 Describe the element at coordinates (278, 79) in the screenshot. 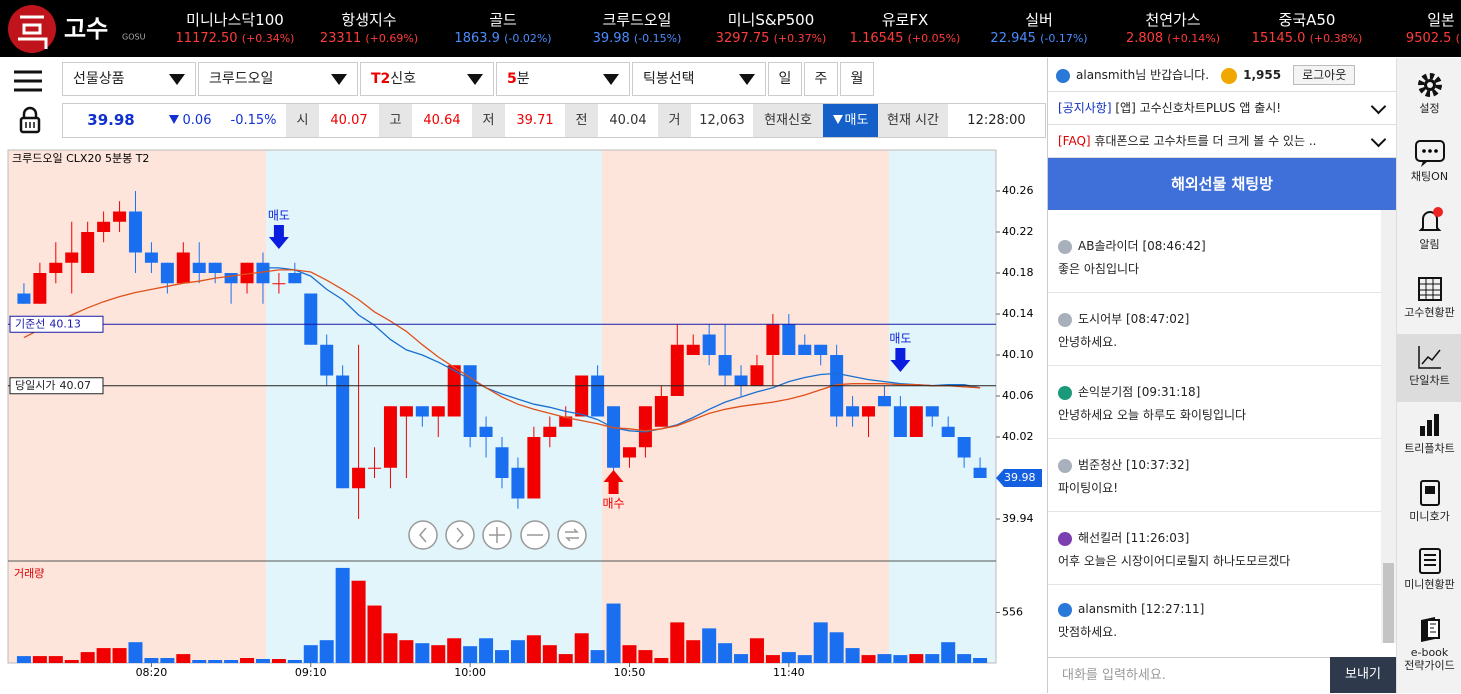

I see `select: 크루드오일` at that location.